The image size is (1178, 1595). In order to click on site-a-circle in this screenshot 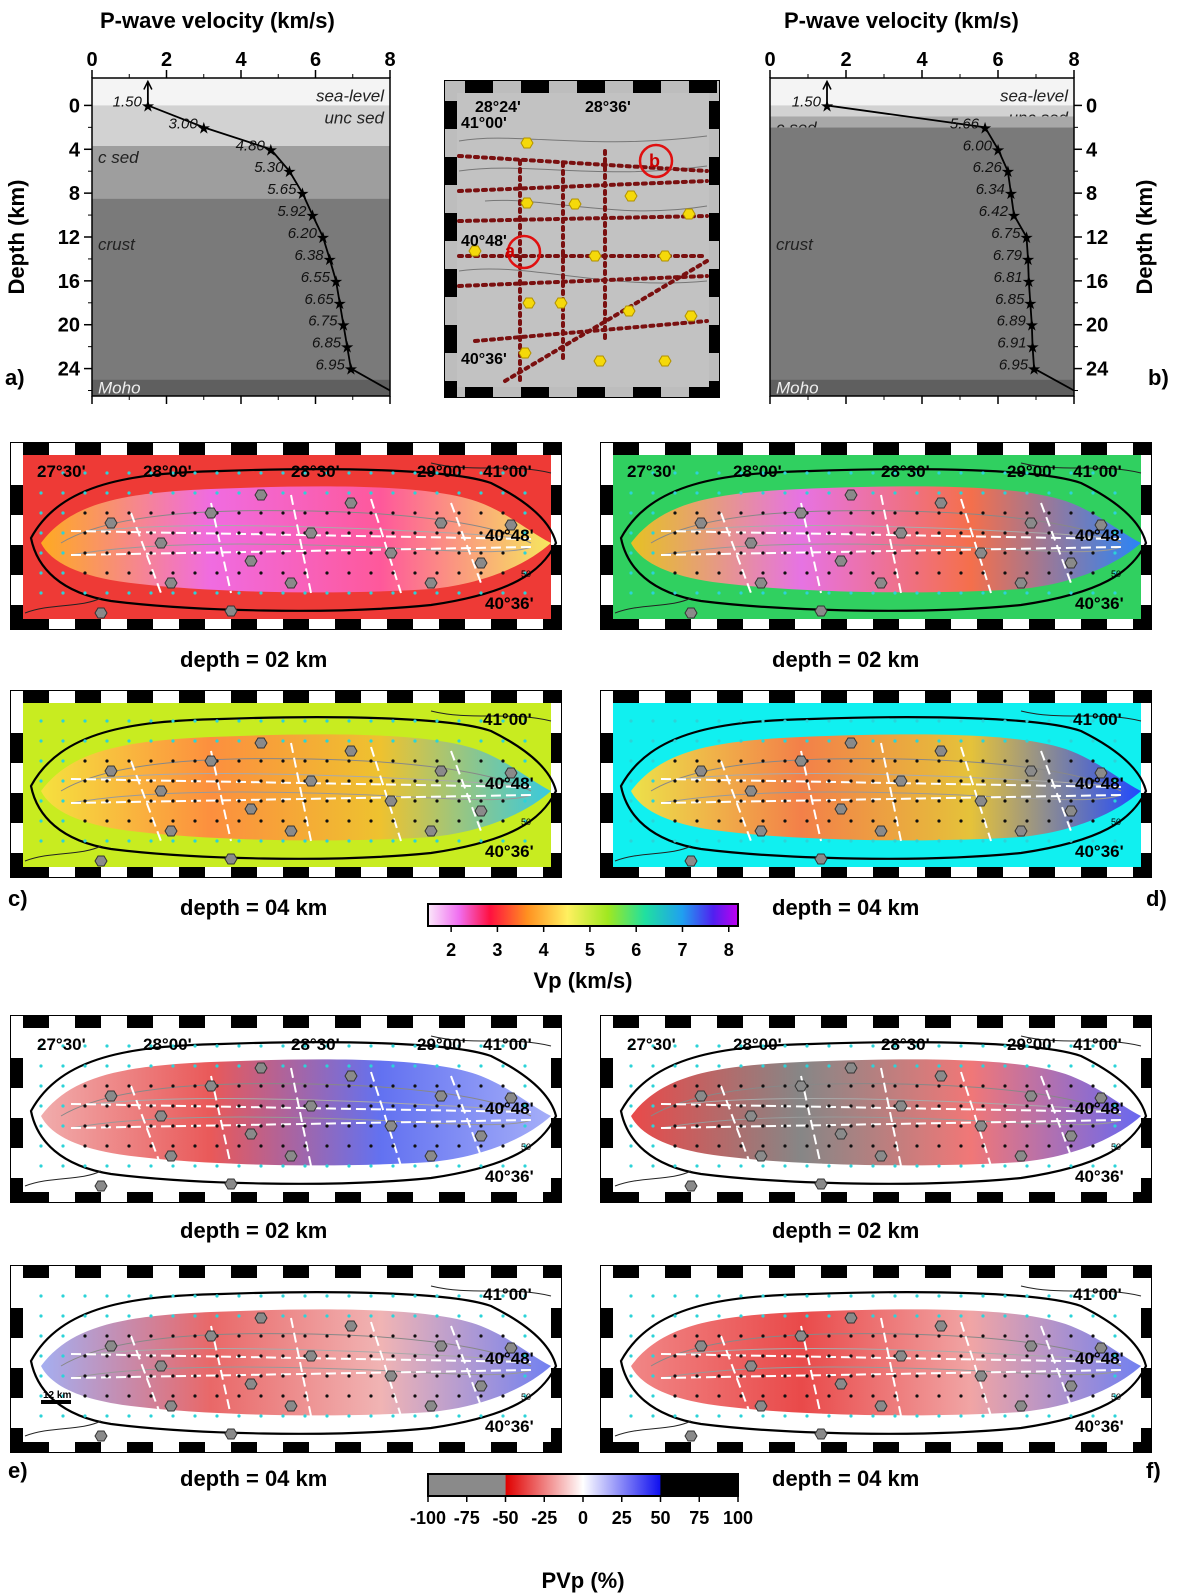, I will do `click(524, 252)`.